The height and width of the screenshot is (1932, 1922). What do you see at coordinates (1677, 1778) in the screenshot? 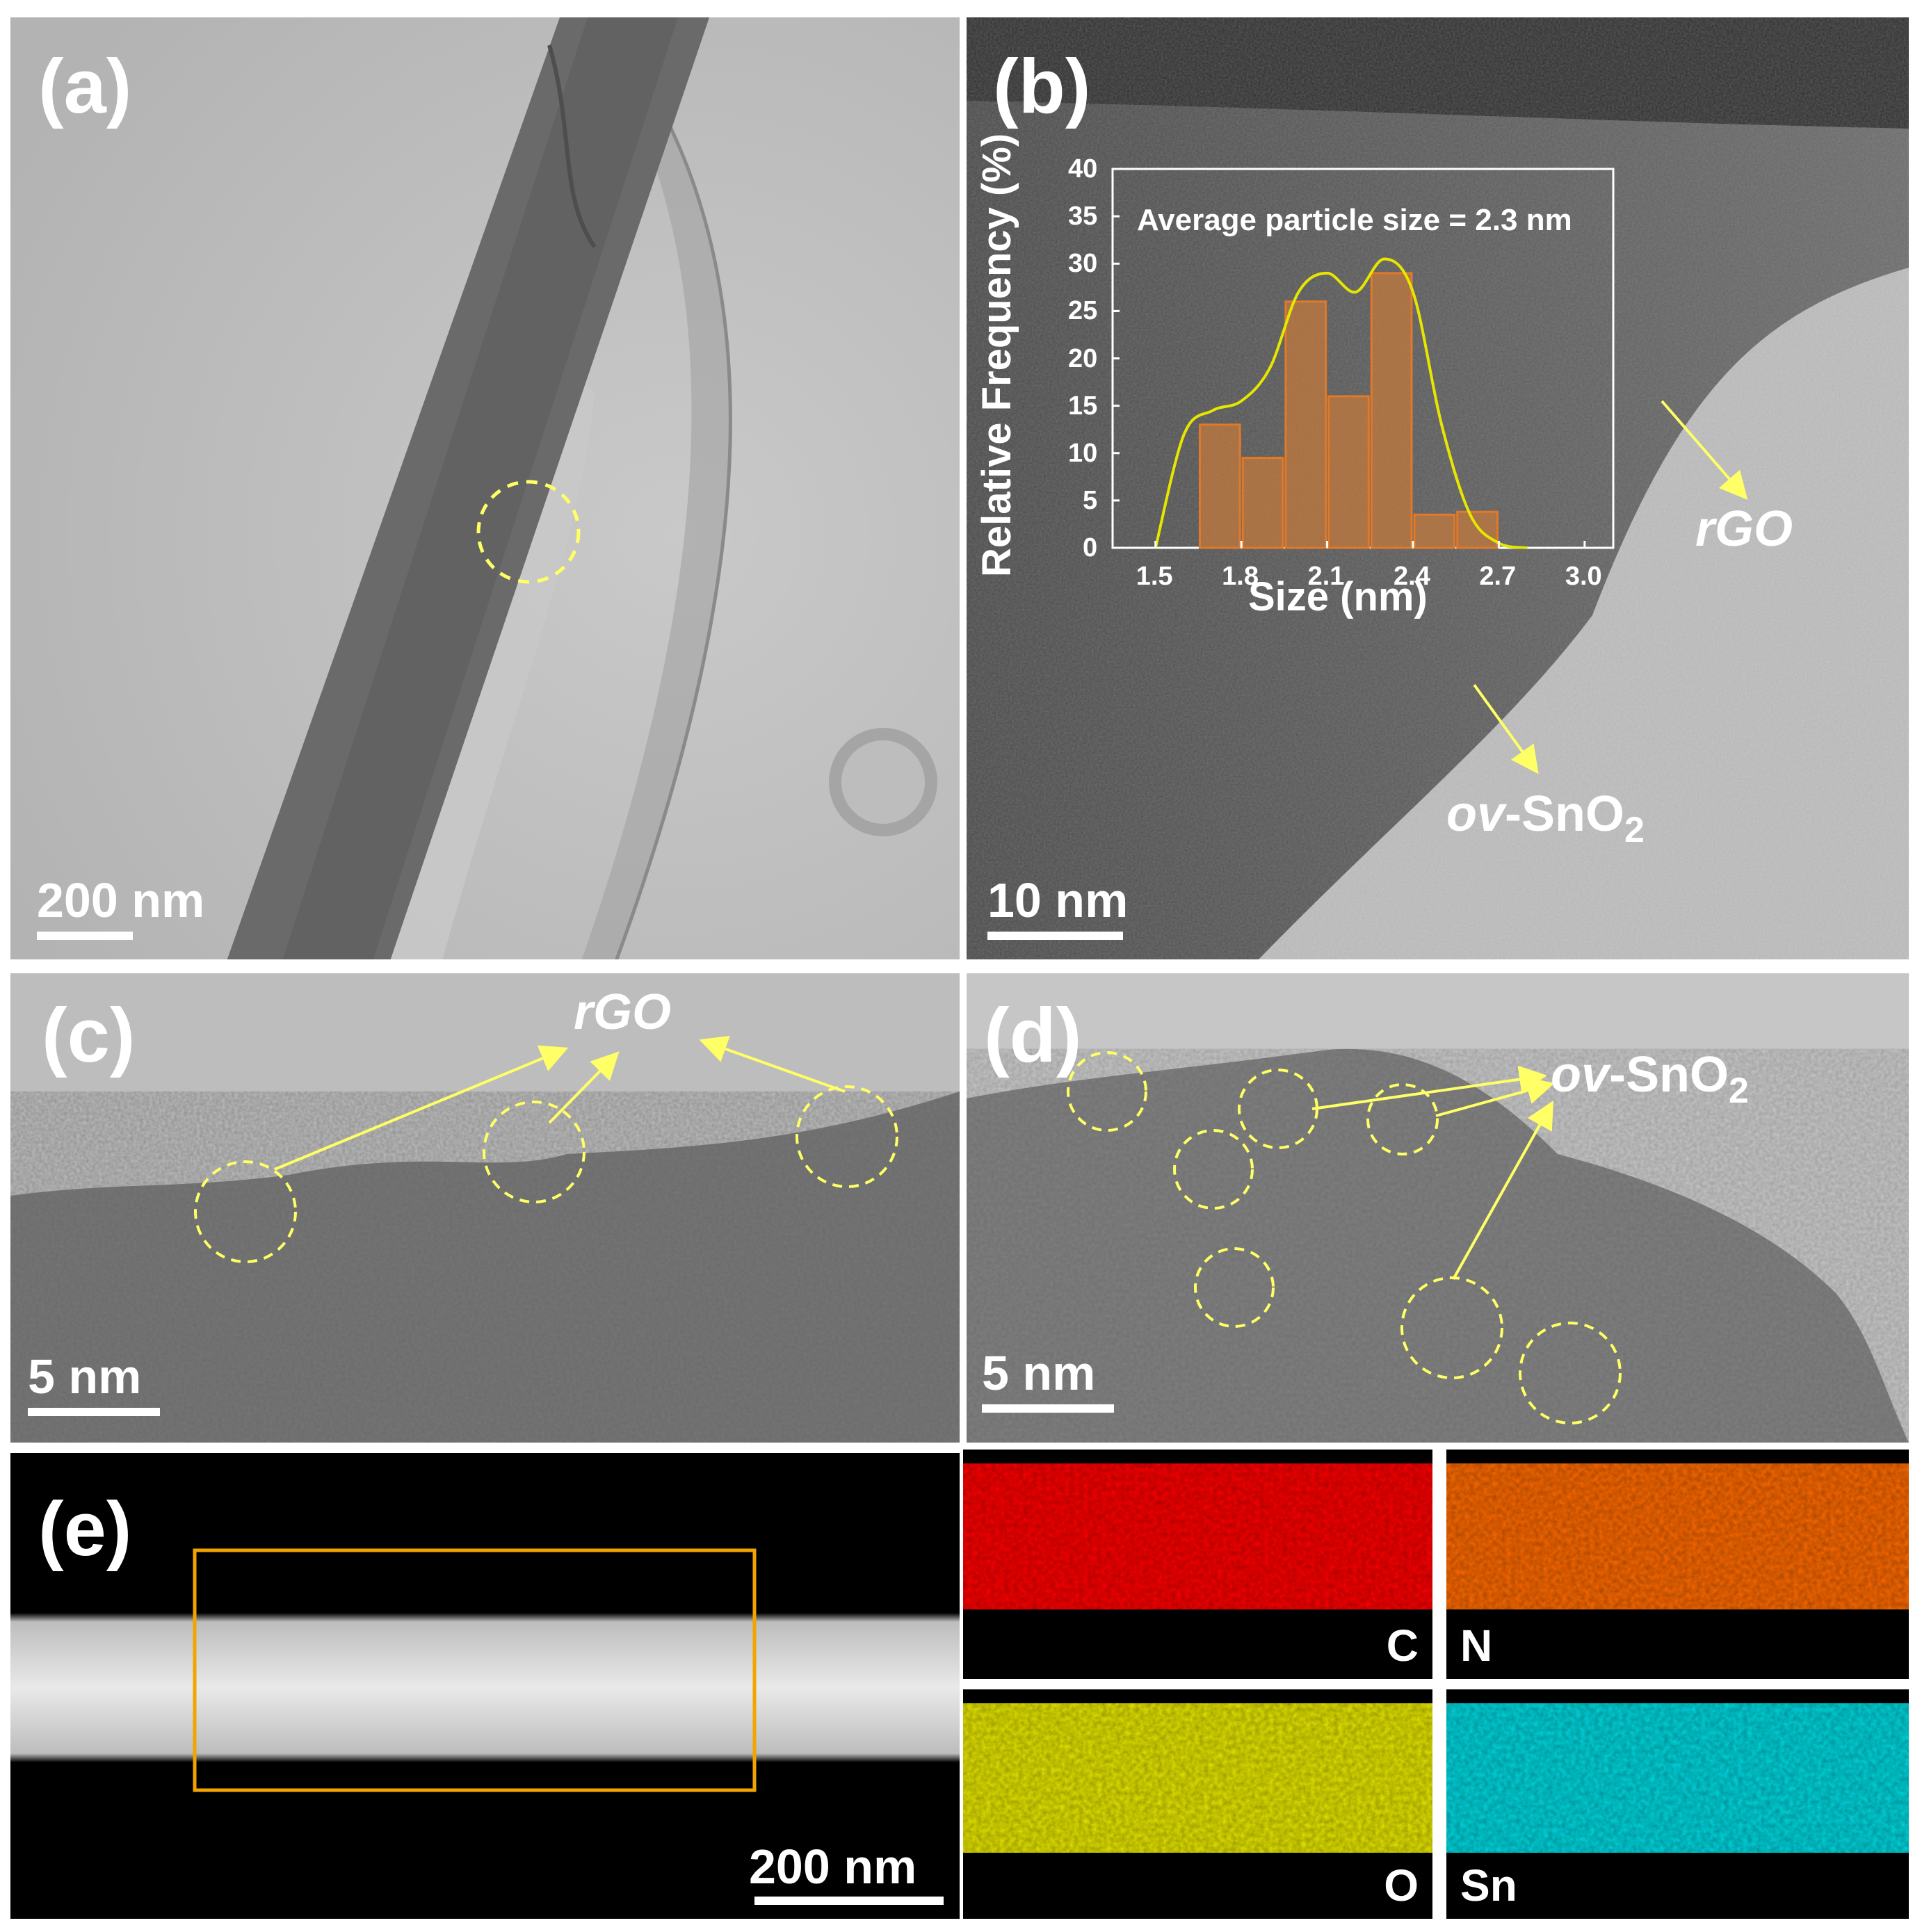
I see `eds-map-sn-image` at bounding box center [1677, 1778].